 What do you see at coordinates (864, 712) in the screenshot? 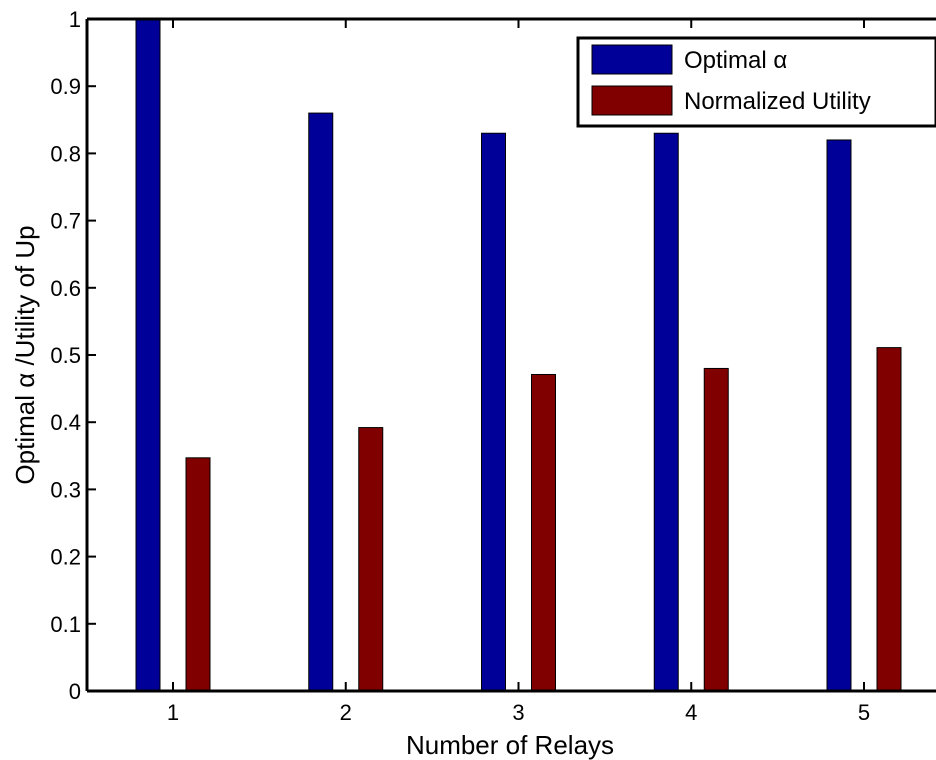
I see `x-tick-label: 5` at bounding box center [864, 712].